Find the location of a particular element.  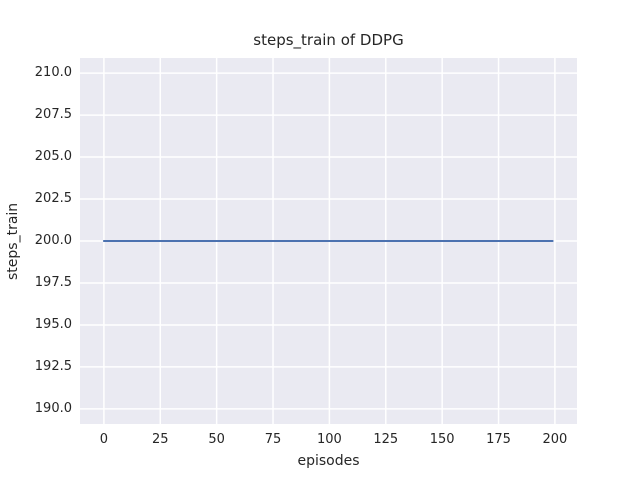

x-tick-label: 25 is located at coordinates (160, 439).